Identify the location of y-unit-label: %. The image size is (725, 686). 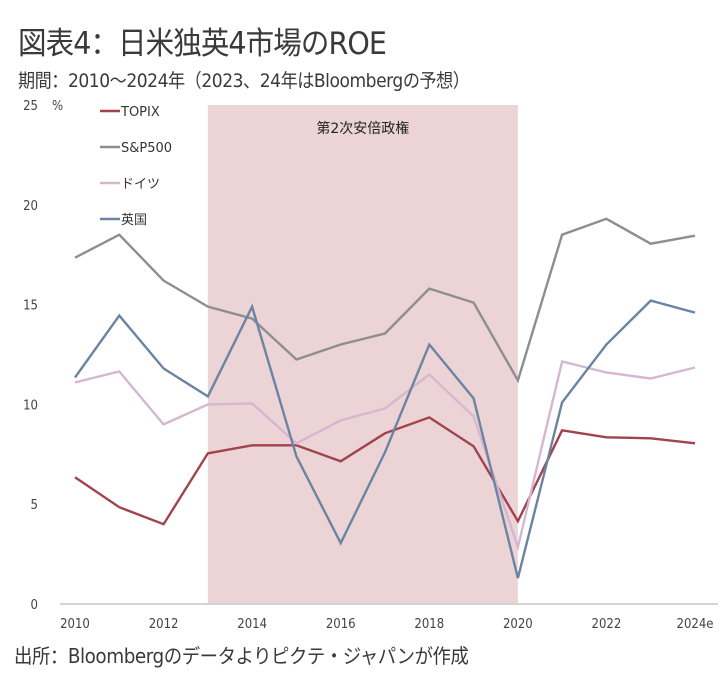
(57, 106).